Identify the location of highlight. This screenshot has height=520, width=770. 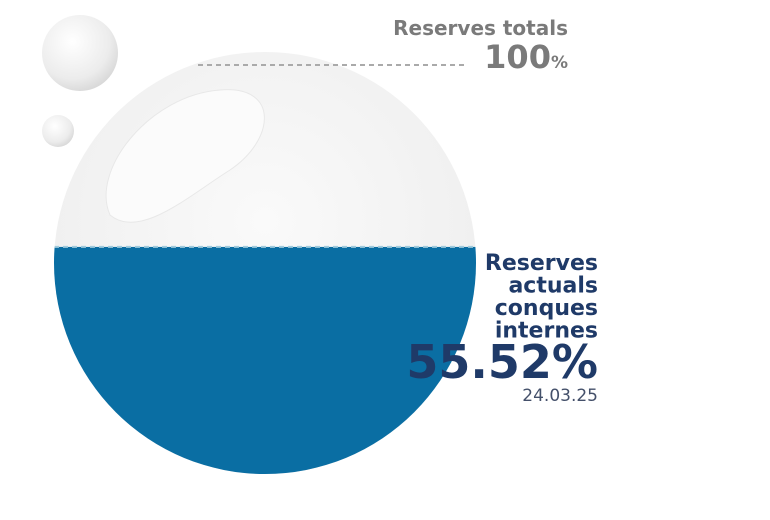
(185, 156).